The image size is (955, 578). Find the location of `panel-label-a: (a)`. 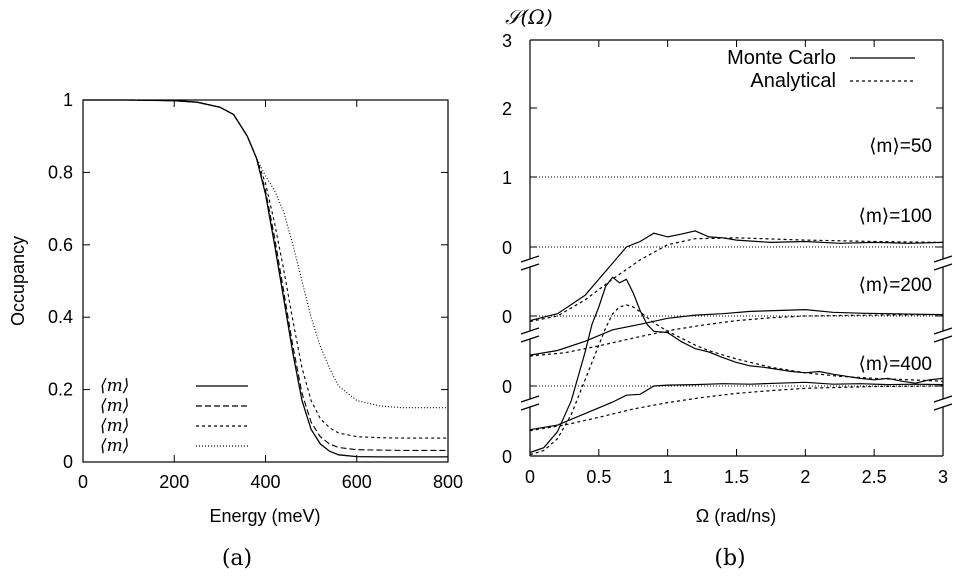

panel-label-a: (a) is located at coordinates (237, 558).